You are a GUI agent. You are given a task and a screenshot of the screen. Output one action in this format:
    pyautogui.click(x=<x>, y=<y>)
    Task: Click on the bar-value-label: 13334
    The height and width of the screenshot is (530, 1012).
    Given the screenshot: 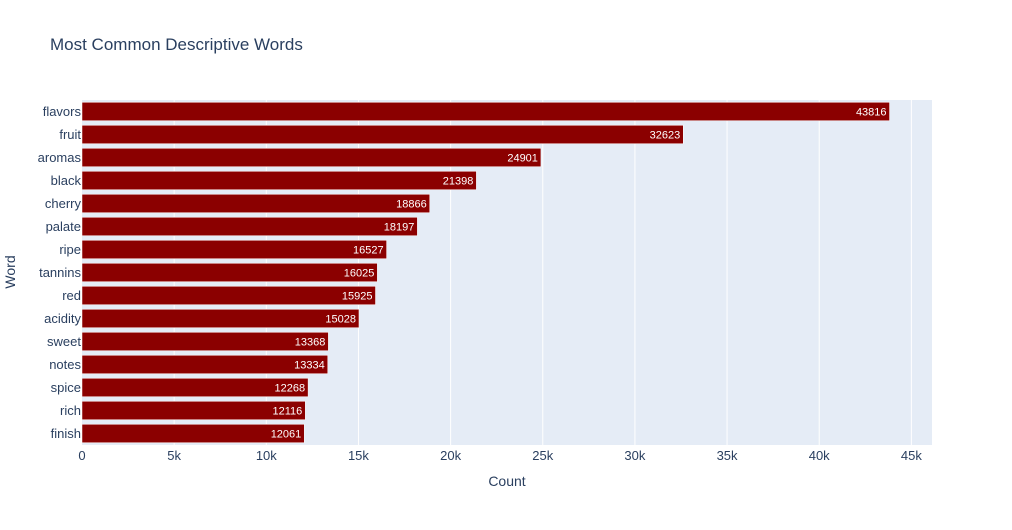 What is the action you would take?
    pyautogui.click(x=309, y=366)
    